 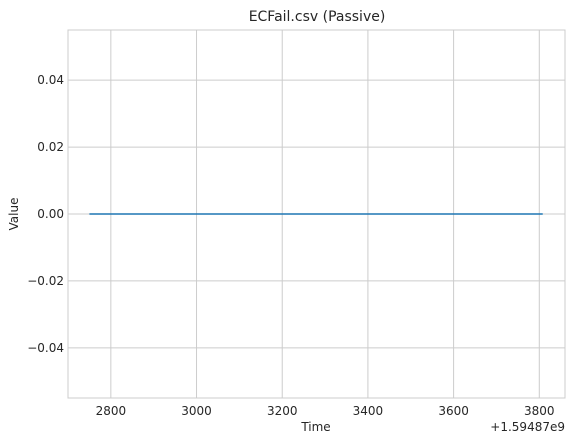 I want to click on y-tick-label: 0.04, so click(x=50, y=80).